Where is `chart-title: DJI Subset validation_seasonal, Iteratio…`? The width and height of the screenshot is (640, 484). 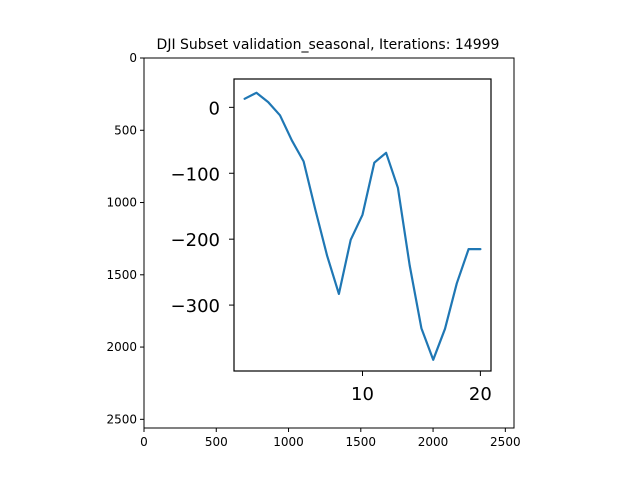 chart-title: DJI Subset validation_seasonal, Iteratio… is located at coordinates (328, 45).